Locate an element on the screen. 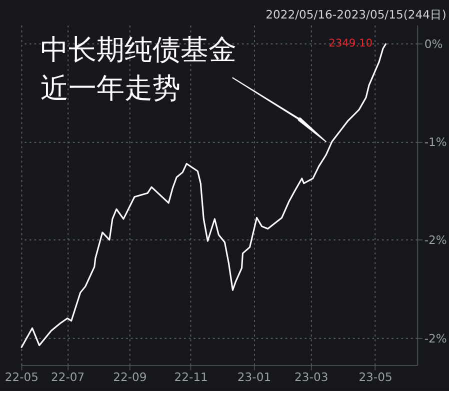  text: 中长期纯债基金 is located at coordinates (138, 49).